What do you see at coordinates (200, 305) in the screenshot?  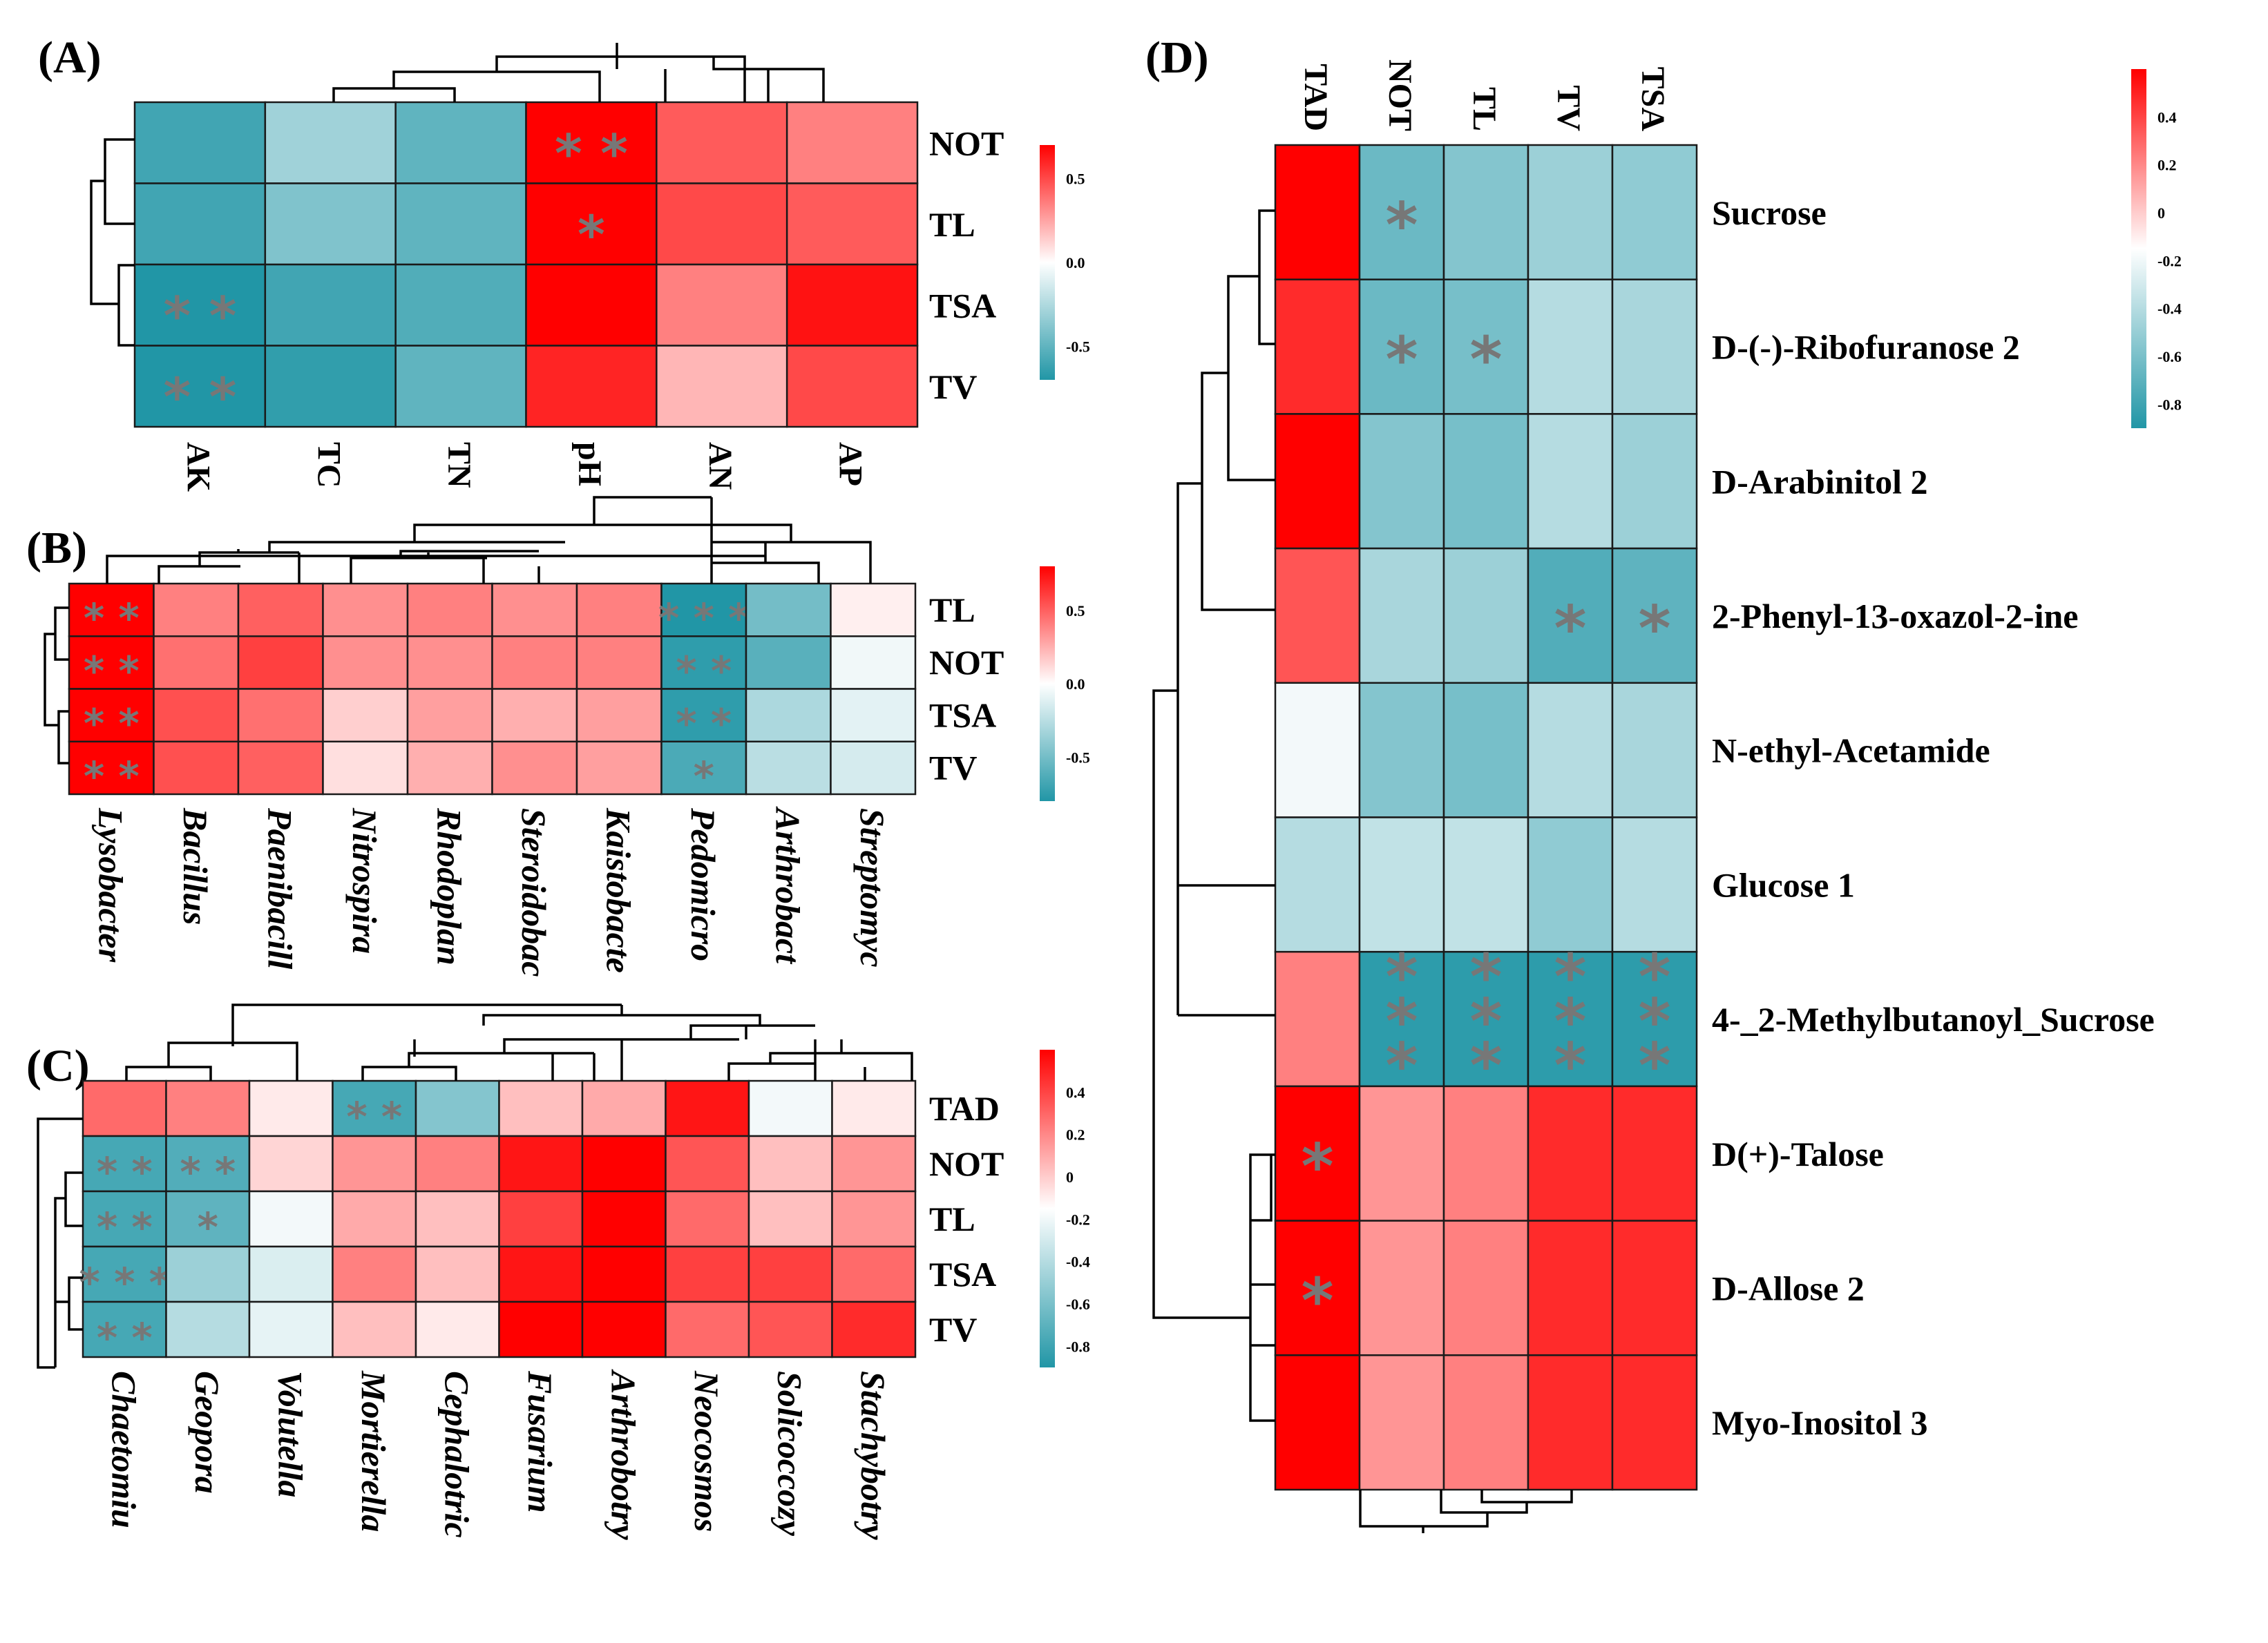 I see `cell-a-r2-c0` at bounding box center [200, 305].